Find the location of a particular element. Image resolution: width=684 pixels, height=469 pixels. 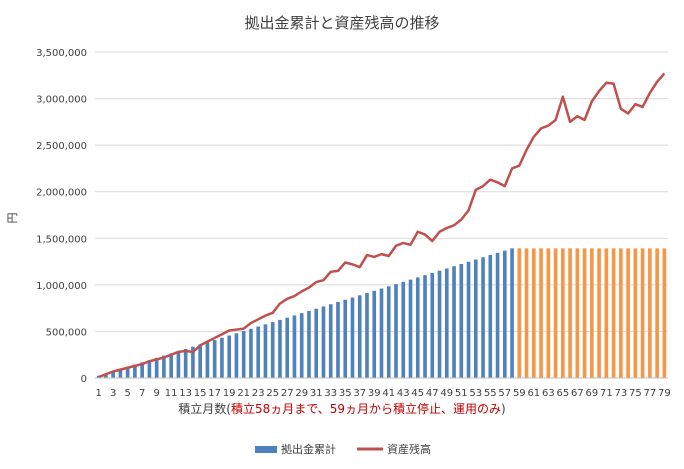

y-tick-label: 1,500,000 is located at coordinates (61, 239).